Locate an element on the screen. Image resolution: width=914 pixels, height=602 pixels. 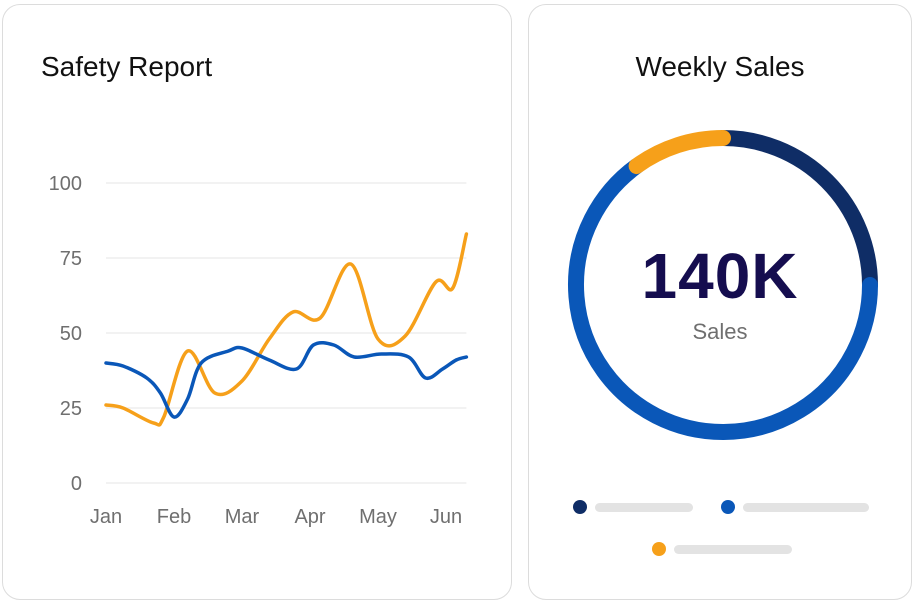
y-tick-label-25: 25 is located at coordinates (71, 409).